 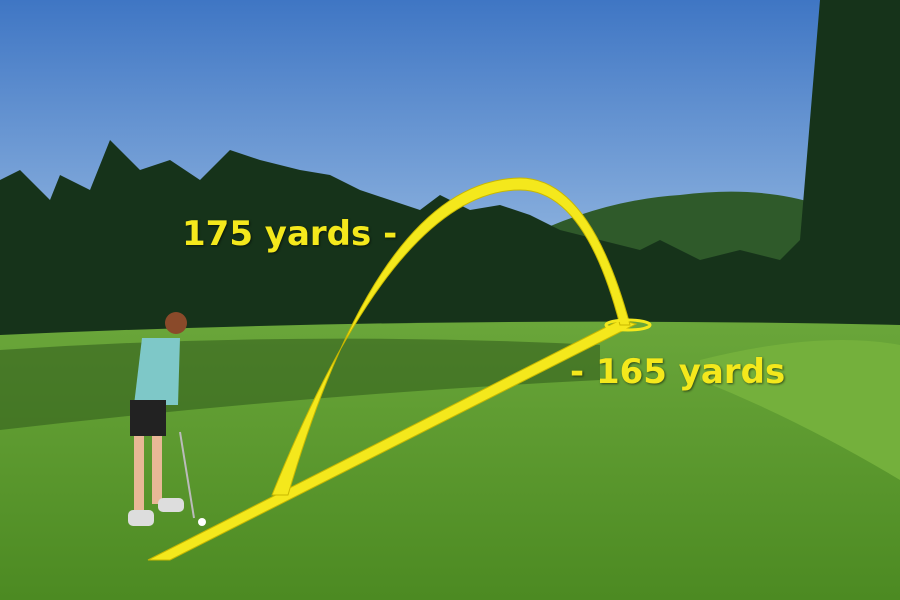 What do you see at coordinates (800, 410) in the screenshot?
I see `right-mound` at bounding box center [800, 410].